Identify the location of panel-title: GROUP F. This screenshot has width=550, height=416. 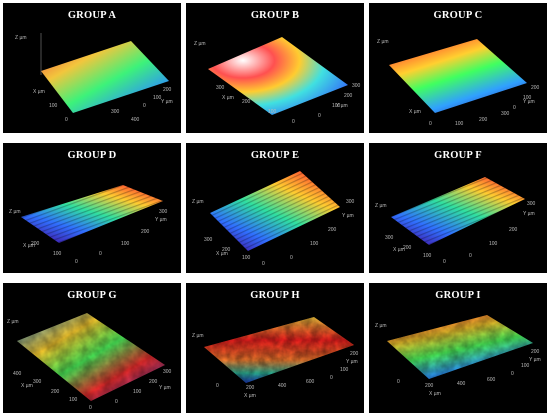
(458, 155).